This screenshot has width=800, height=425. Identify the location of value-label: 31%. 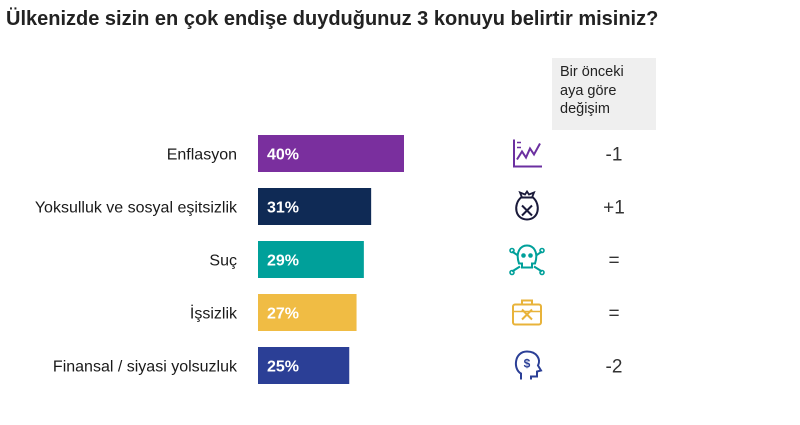
(283, 208).